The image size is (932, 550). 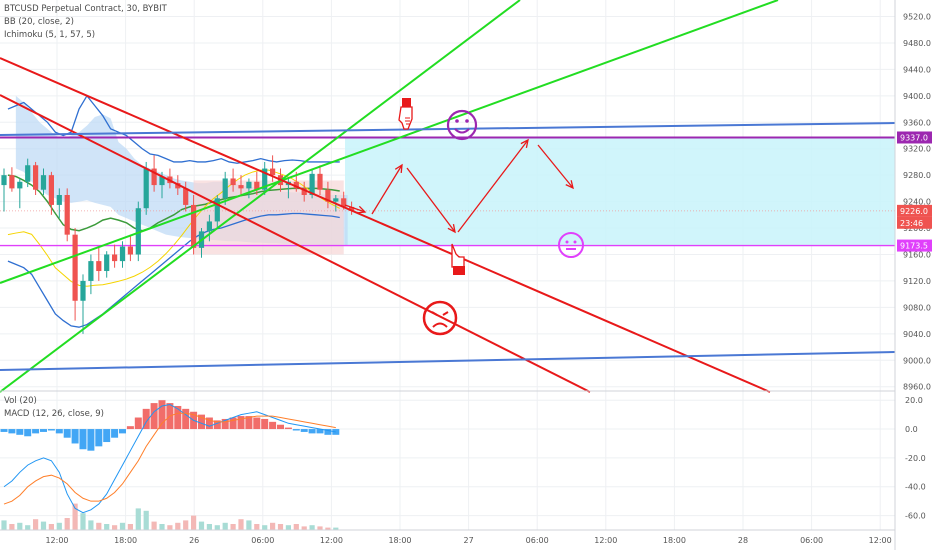 What do you see at coordinates (917, 281) in the screenshot?
I see `price-tick-label: 9120.0` at bounding box center [917, 281].